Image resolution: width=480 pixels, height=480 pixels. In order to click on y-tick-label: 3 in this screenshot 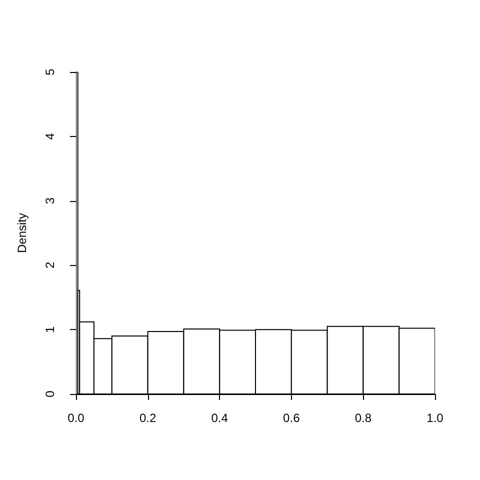, I will do `click(50, 200)`.